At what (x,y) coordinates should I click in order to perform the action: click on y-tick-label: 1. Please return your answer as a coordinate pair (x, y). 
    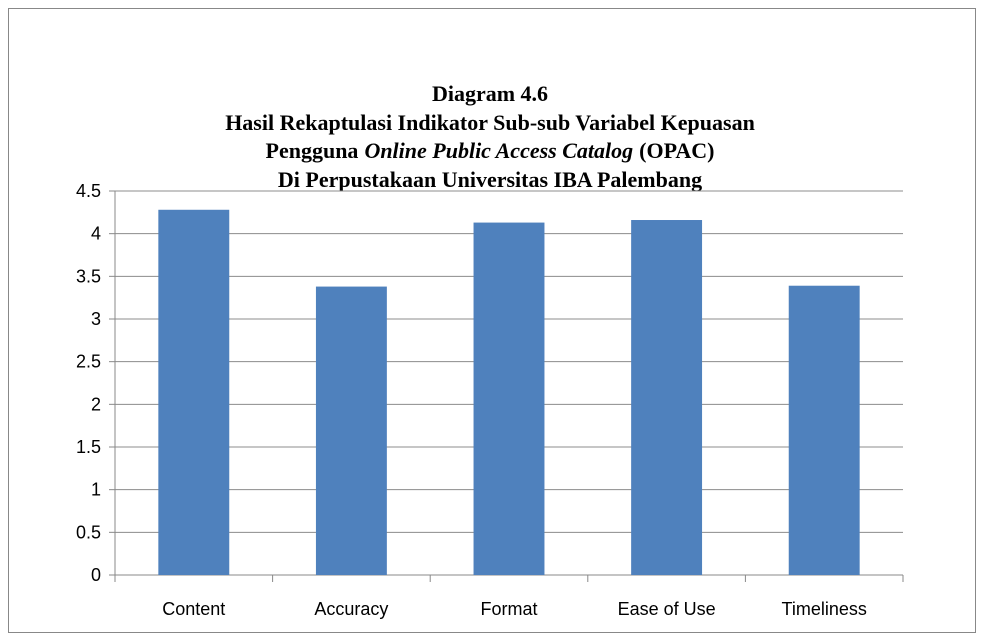
    Looking at the image, I should click on (96, 490).